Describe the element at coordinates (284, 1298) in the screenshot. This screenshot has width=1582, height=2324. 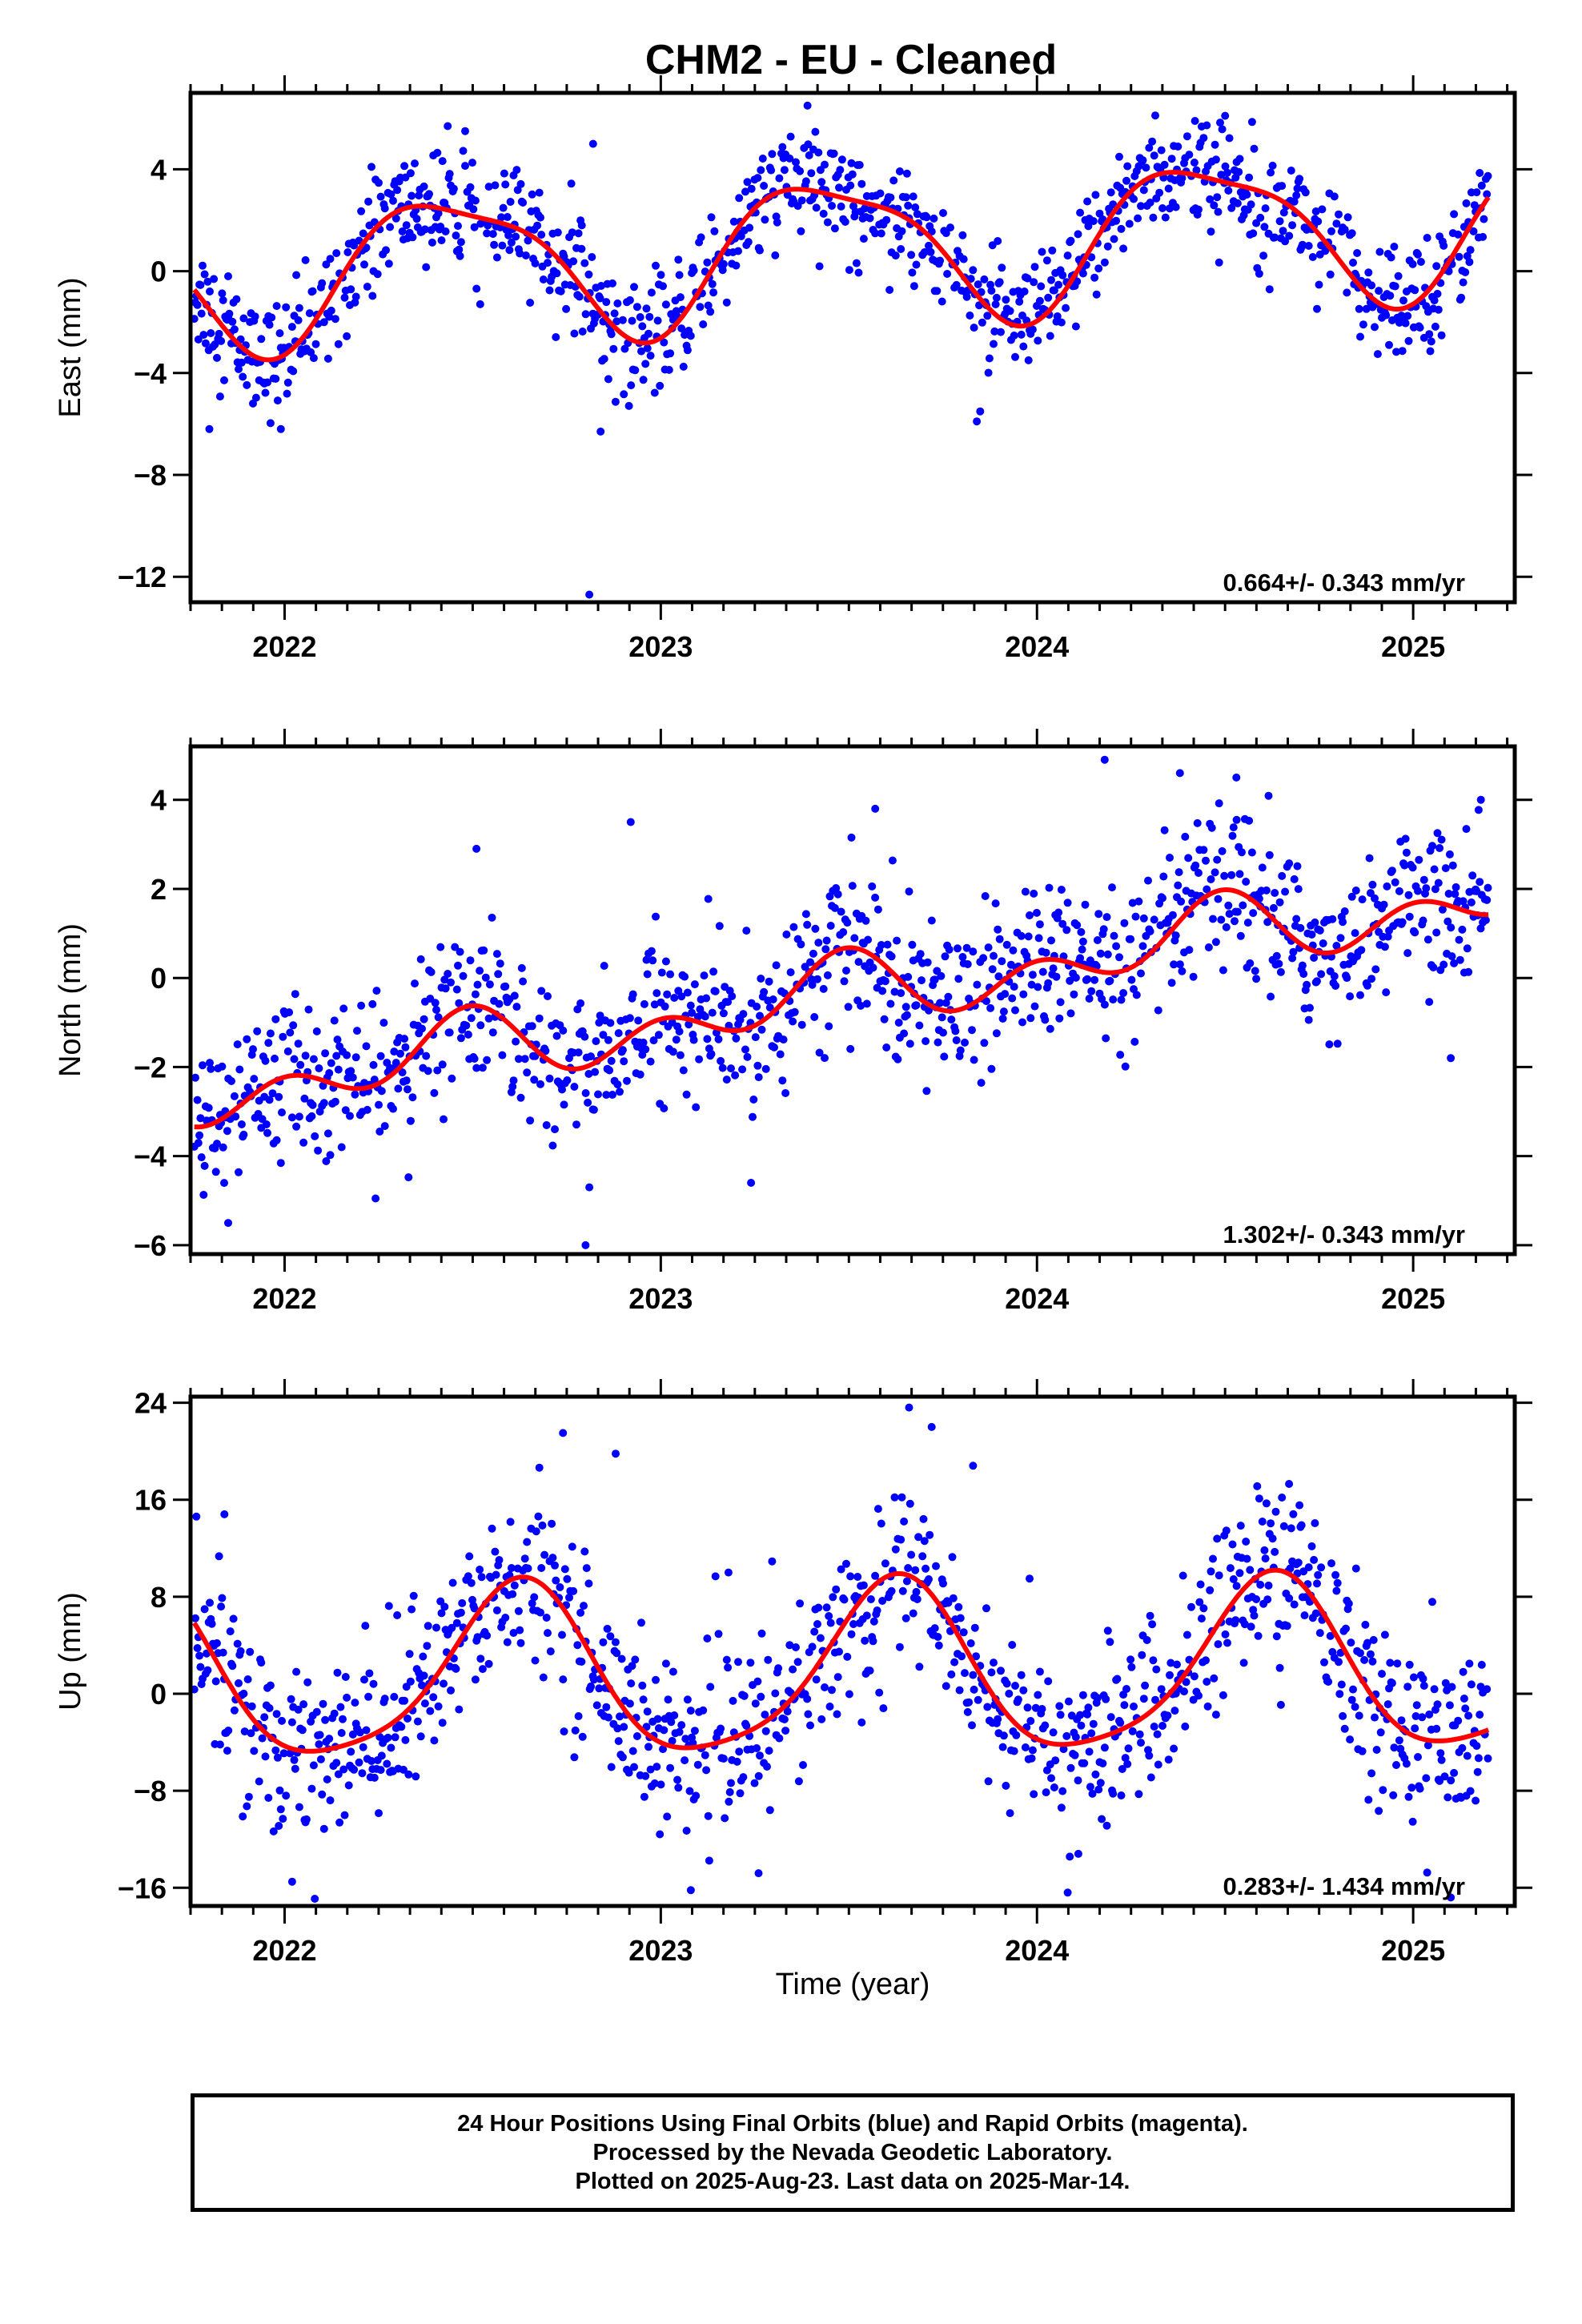
I see `x-tick-label: 2022` at that location.